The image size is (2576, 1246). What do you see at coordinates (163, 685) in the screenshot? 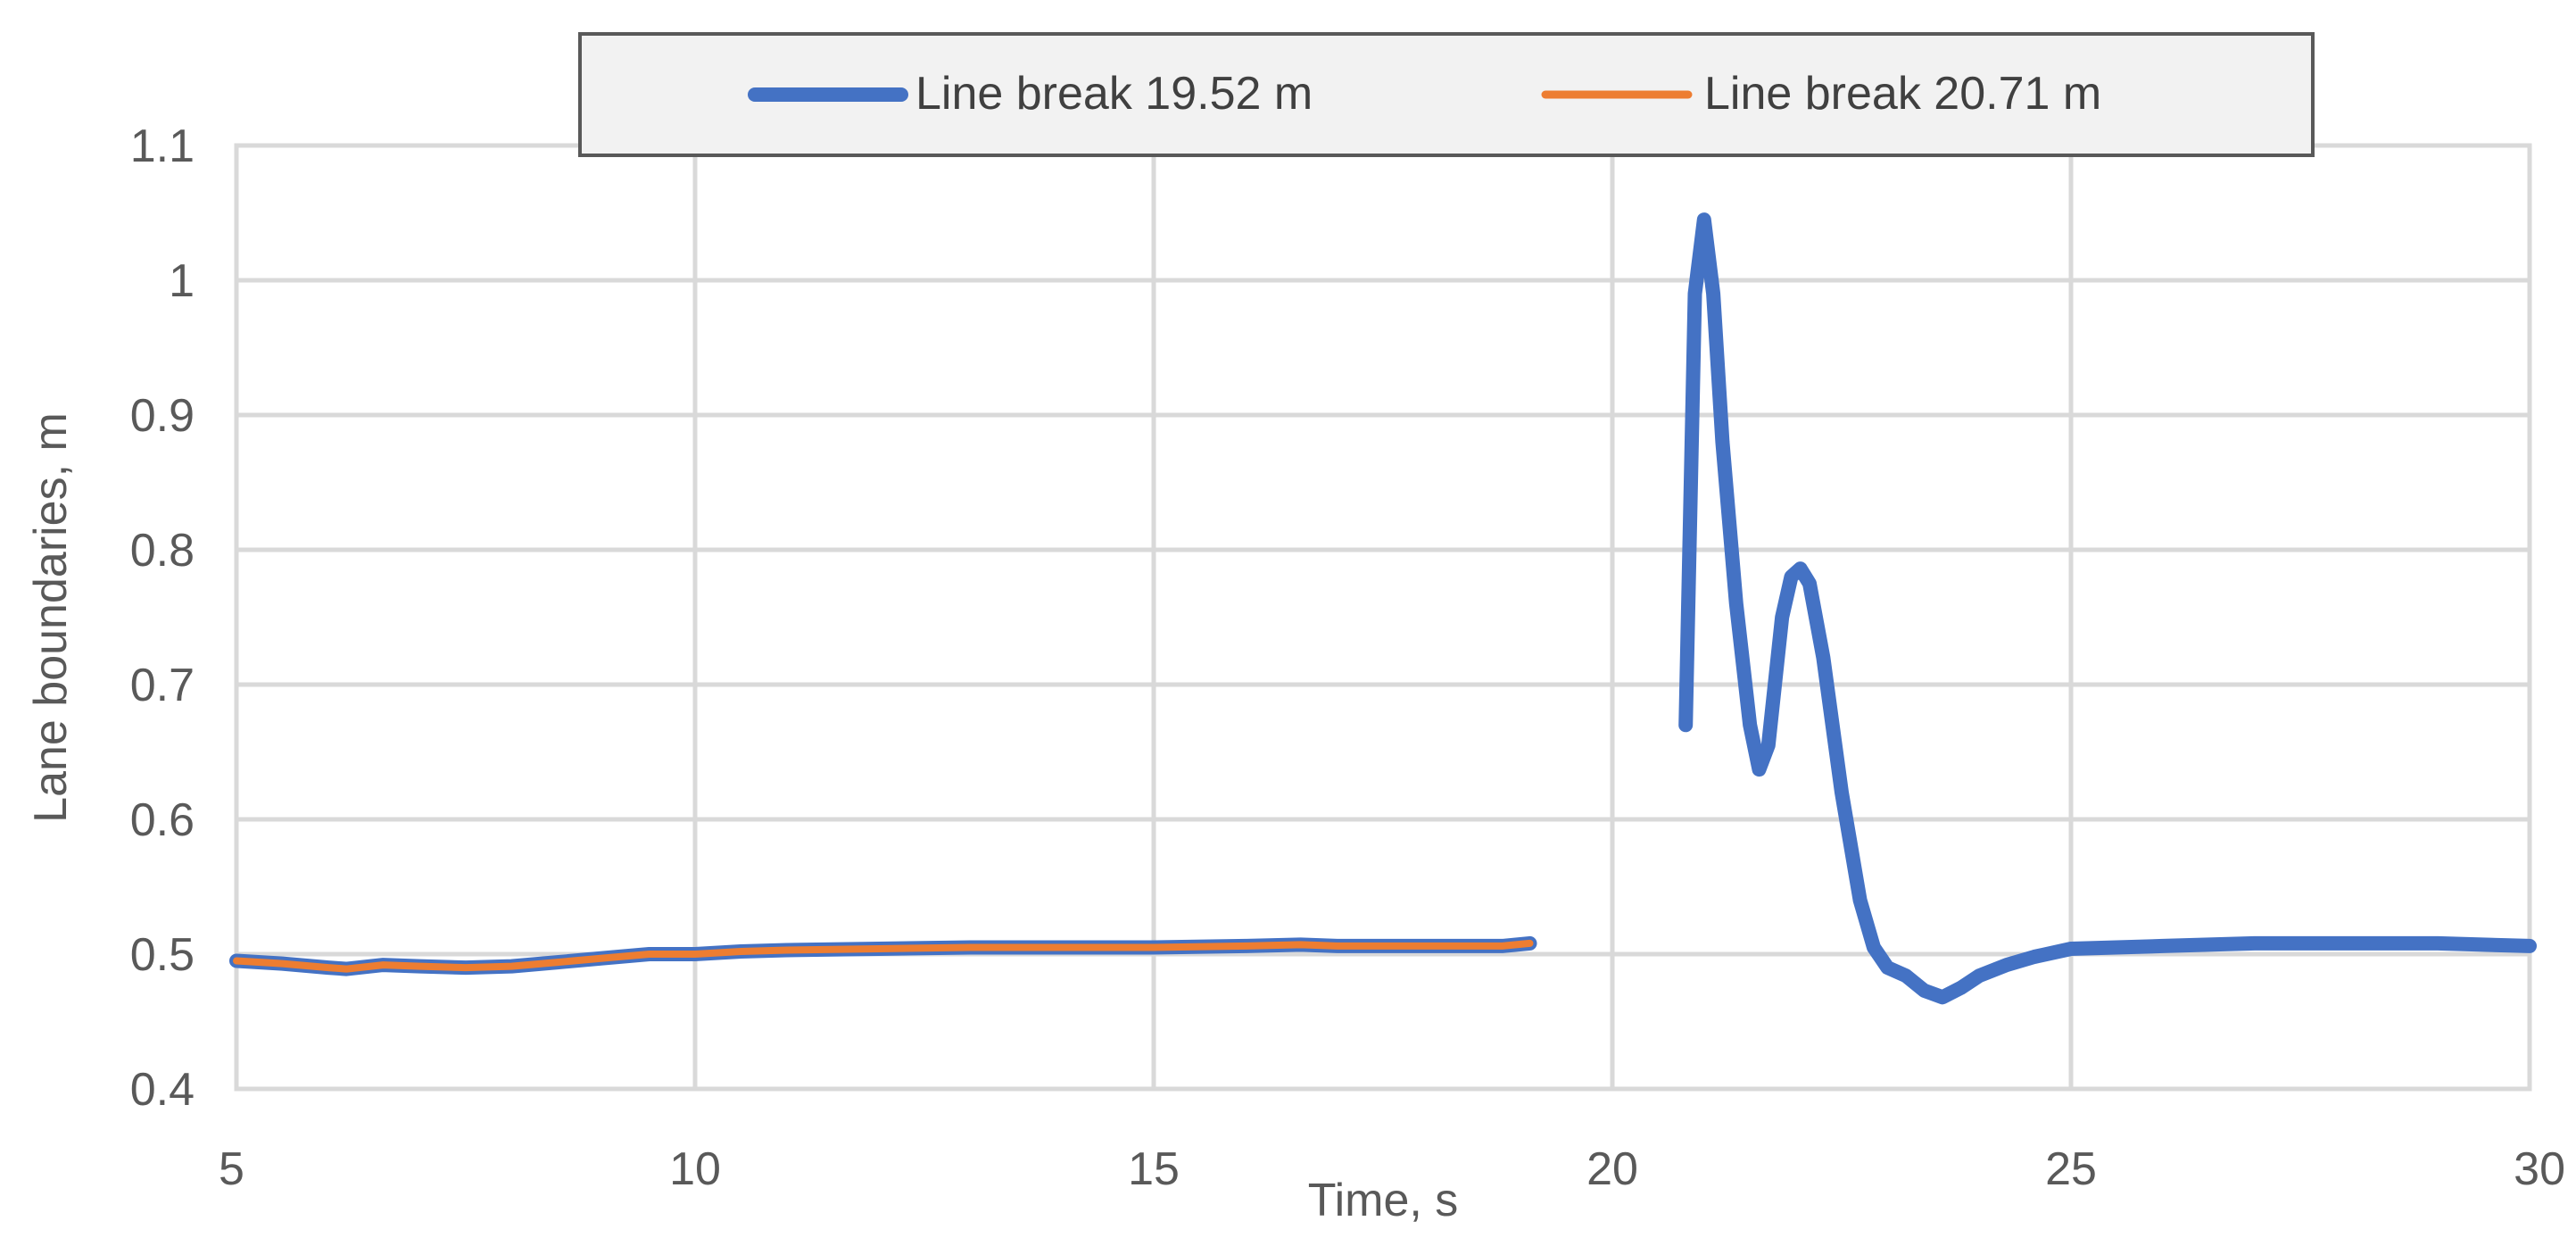
I see `y-tick-label: 0.7` at bounding box center [163, 685].